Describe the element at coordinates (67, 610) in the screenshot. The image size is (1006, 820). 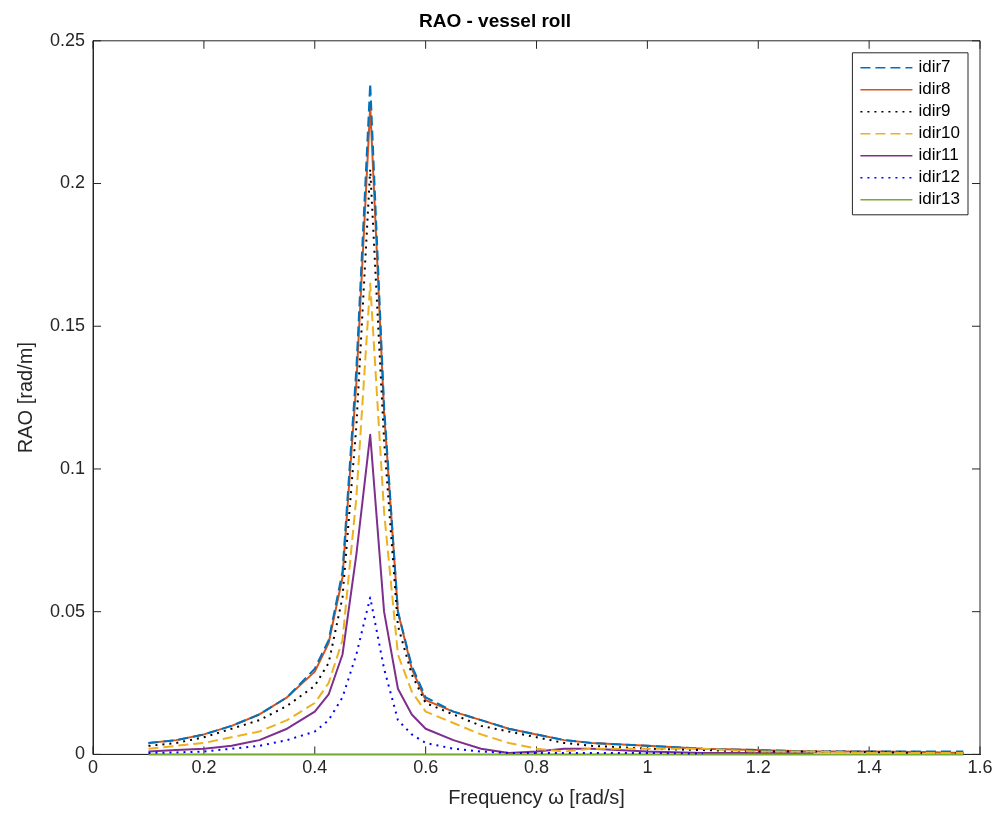
I see `y-tick-label: 0.05` at that location.